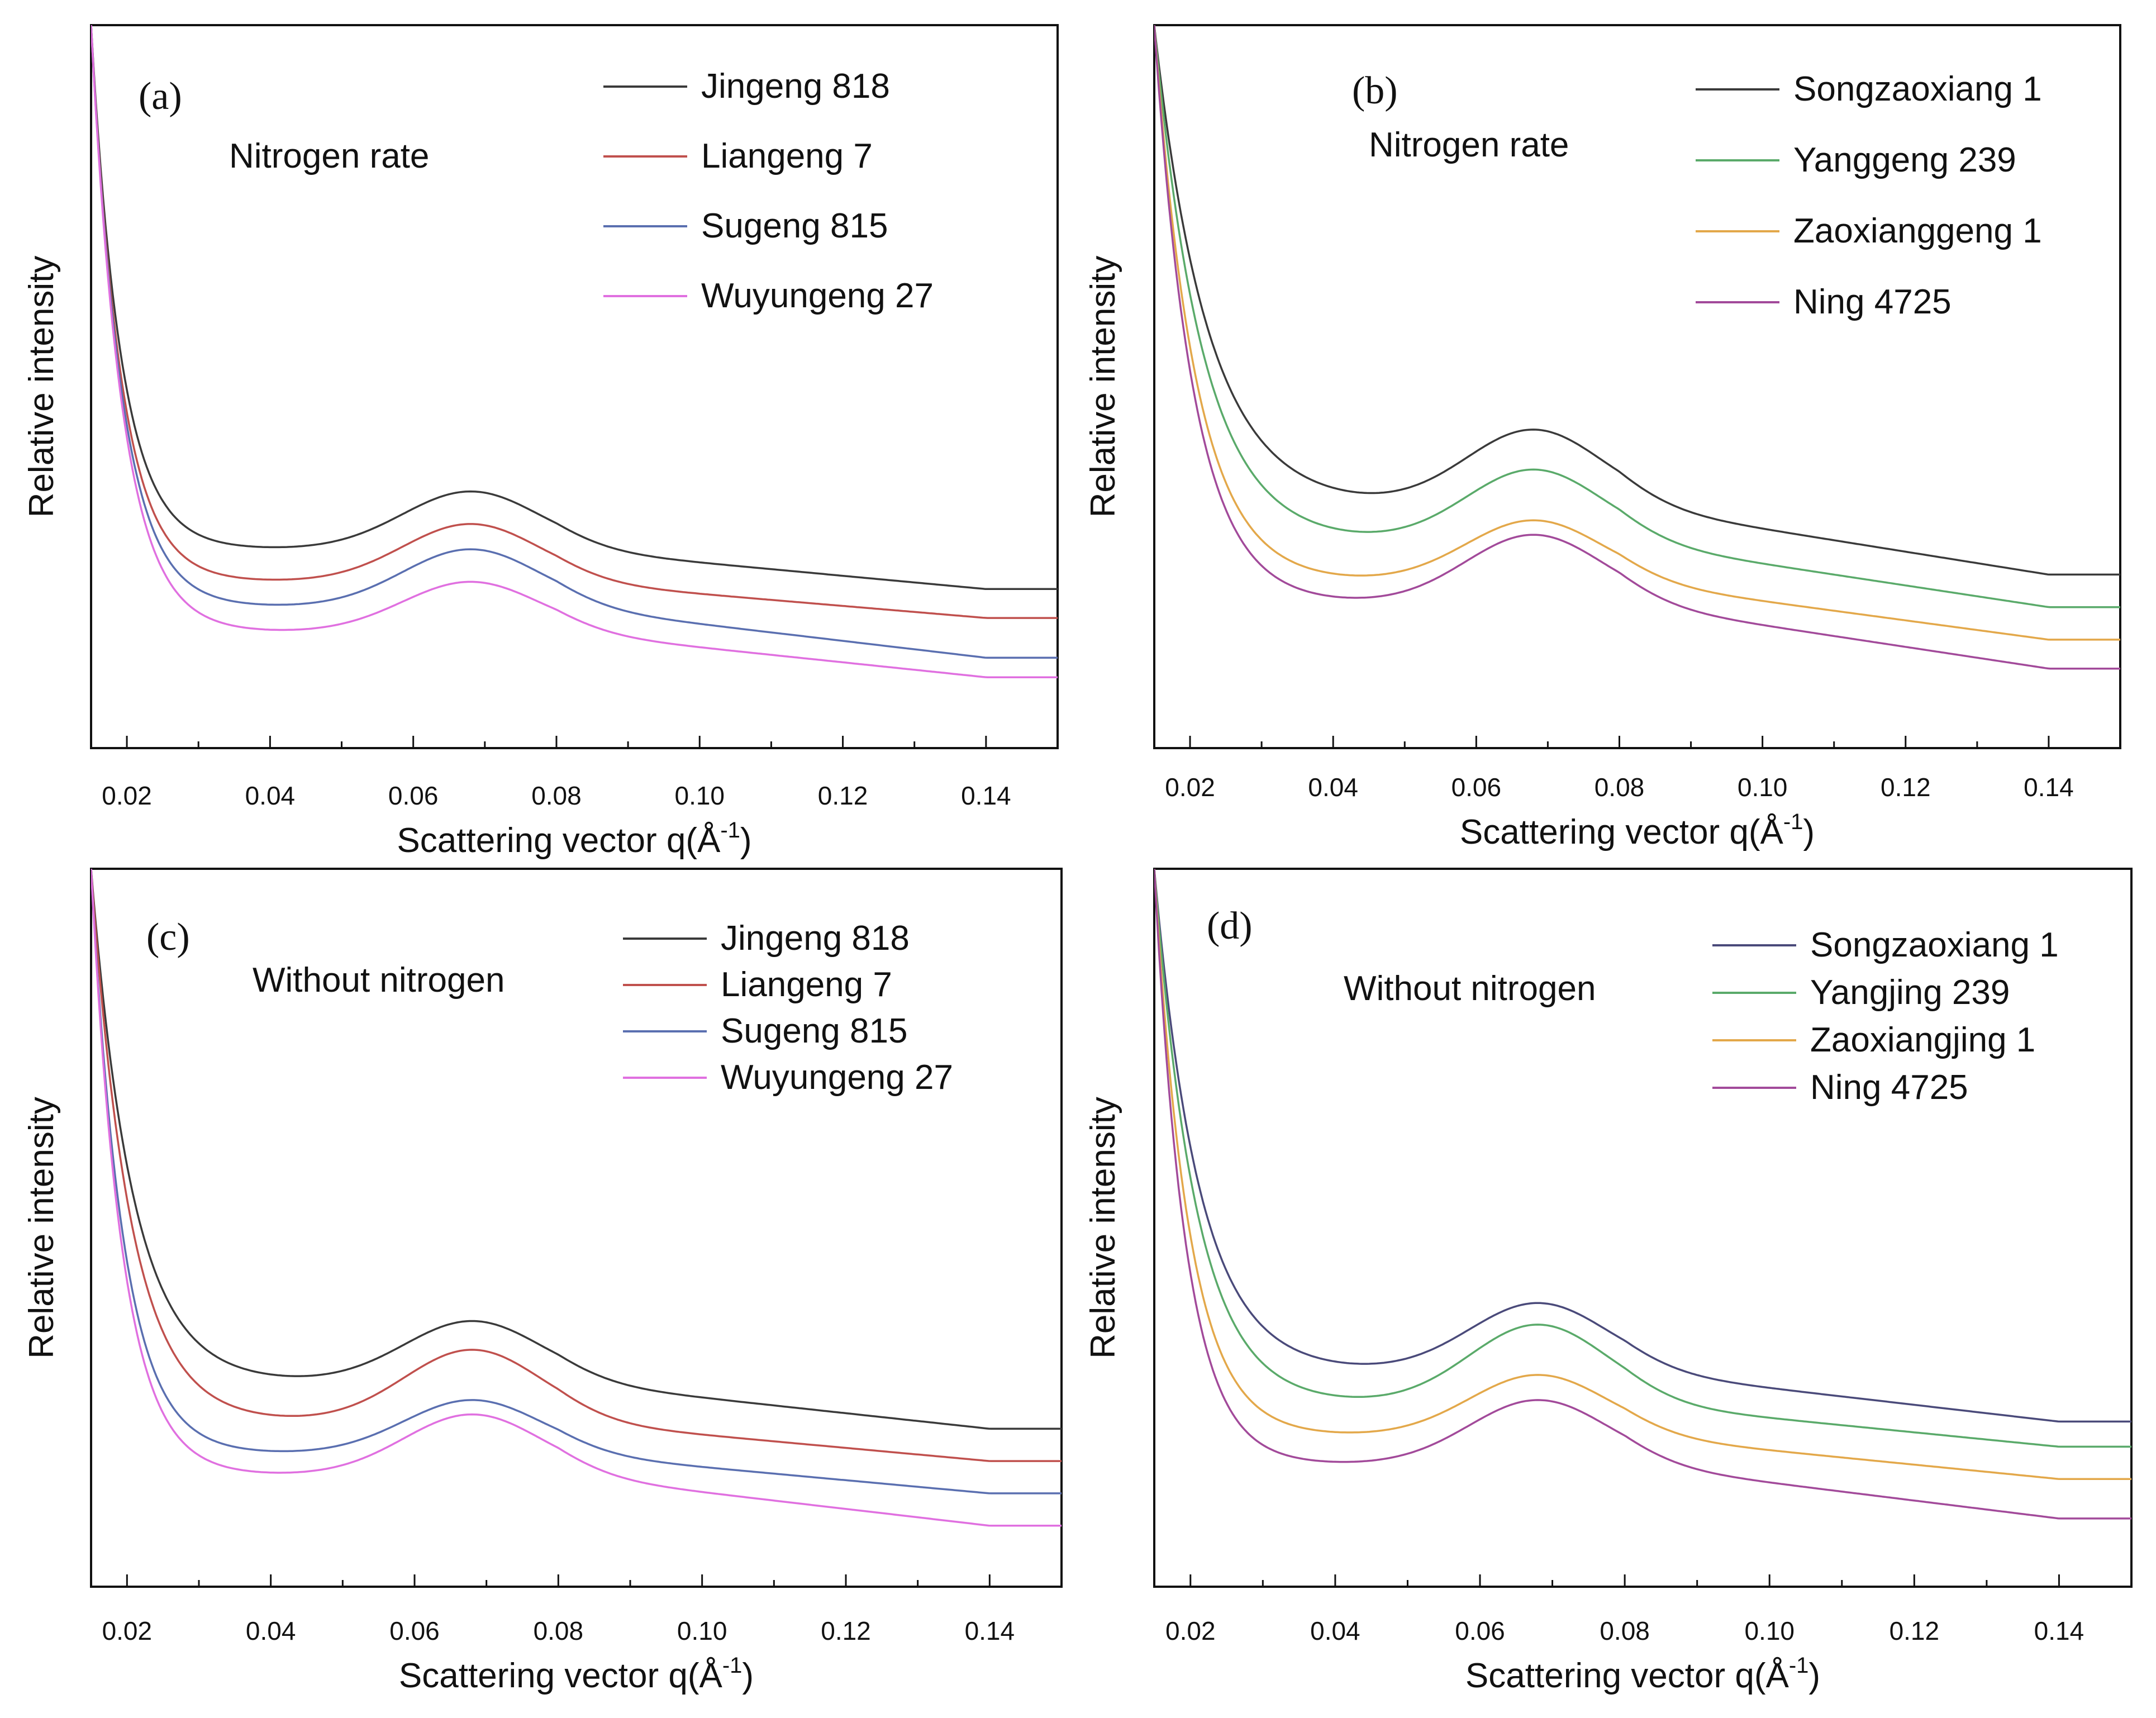 The image size is (2156, 1718). What do you see at coordinates (160, 96) in the screenshot?
I see `panel-label: (a)` at bounding box center [160, 96].